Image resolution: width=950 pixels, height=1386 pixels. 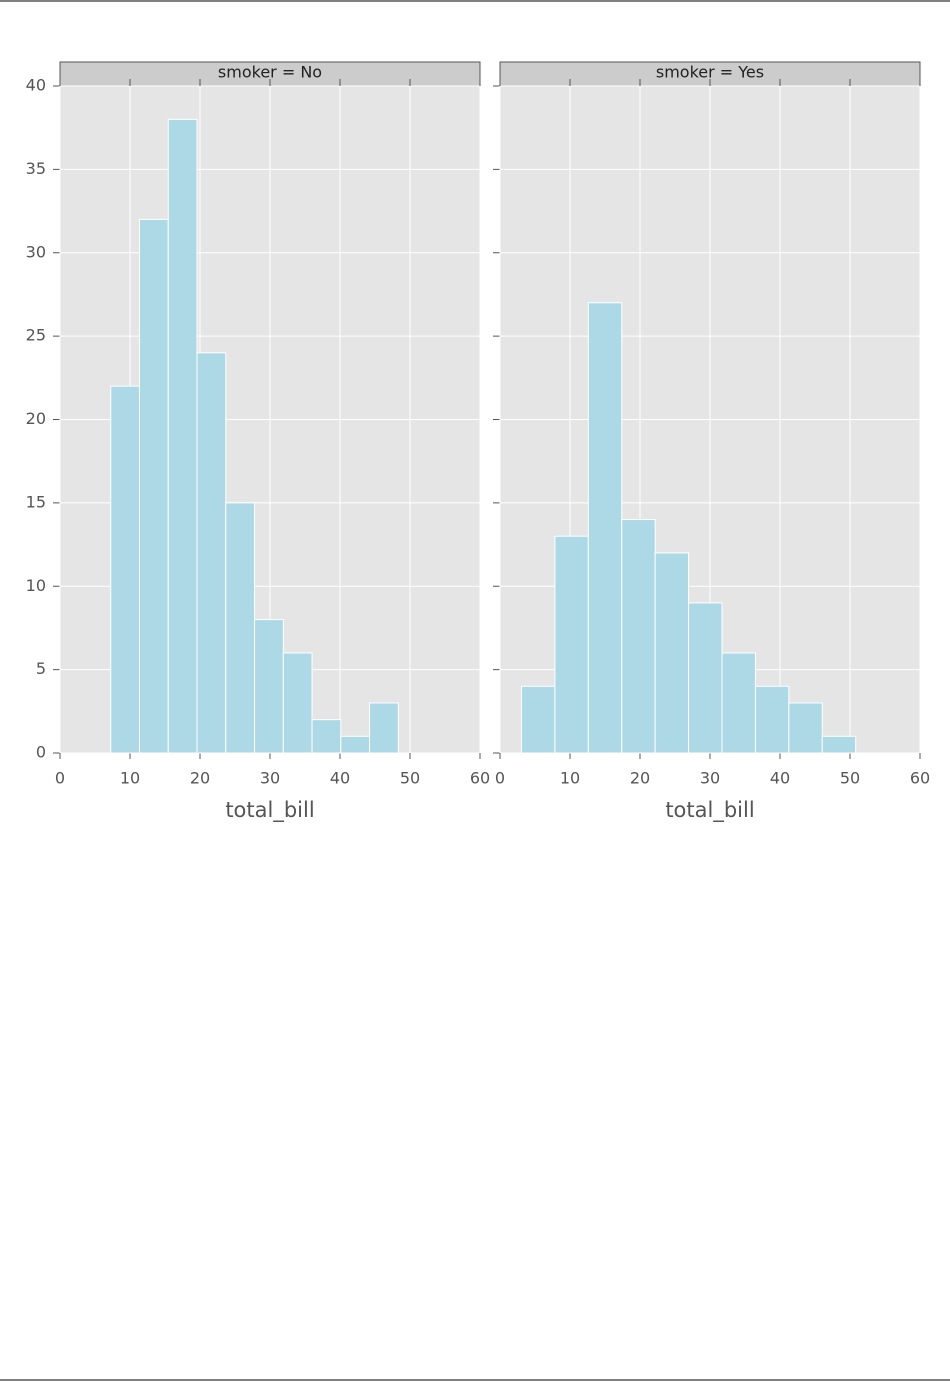 I want to click on strip-label: smoker = Yes, so click(x=710, y=72).